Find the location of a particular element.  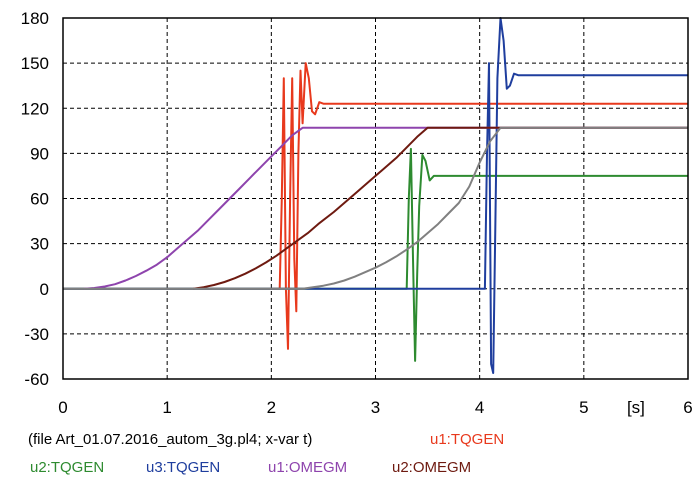

legend: u1:TQGEN u2:TQGEN u3:TQGEN u1:OMEGM u2:OMEGM is located at coordinates (267, 453).